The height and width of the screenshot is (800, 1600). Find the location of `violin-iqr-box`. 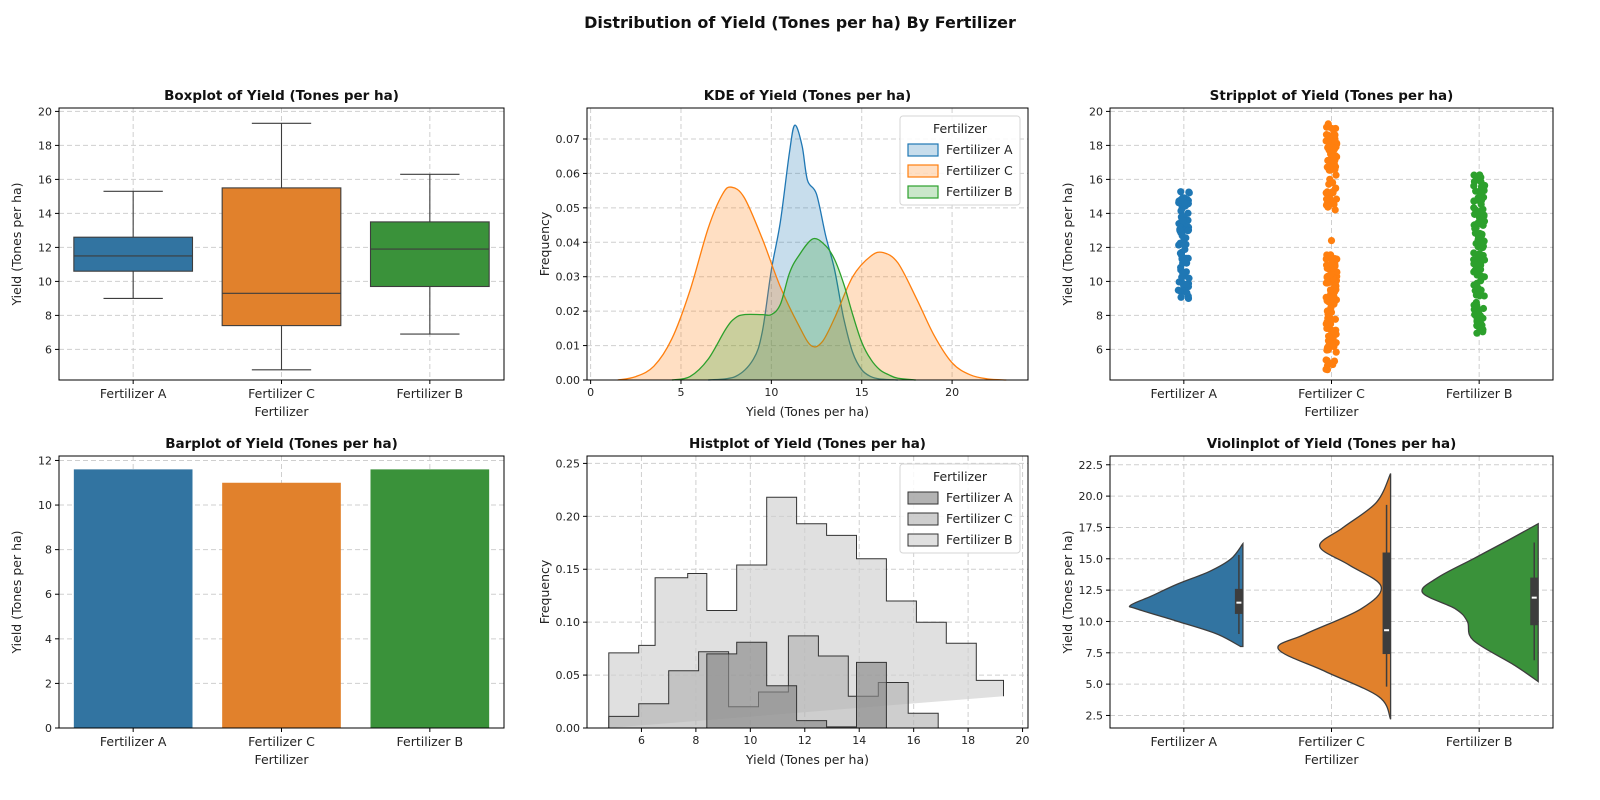

violin-iqr-box is located at coordinates (1386, 603).